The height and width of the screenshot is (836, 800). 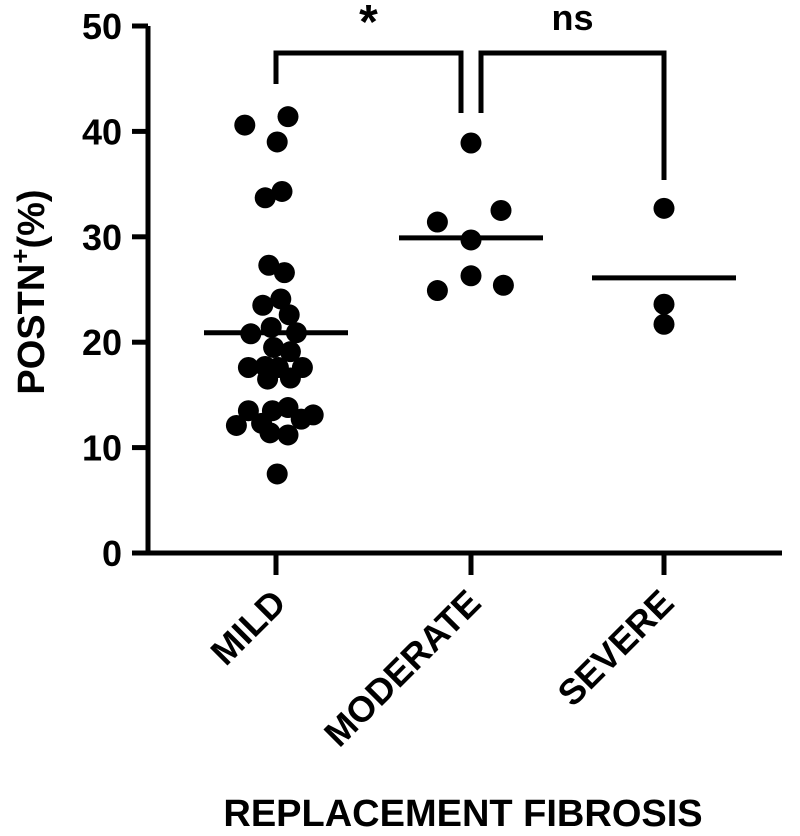 What do you see at coordinates (462, 814) in the screenshot?
I see `x-axis-title: REPLACEMENT FIBROSIS` at bounding box center [462, 814].